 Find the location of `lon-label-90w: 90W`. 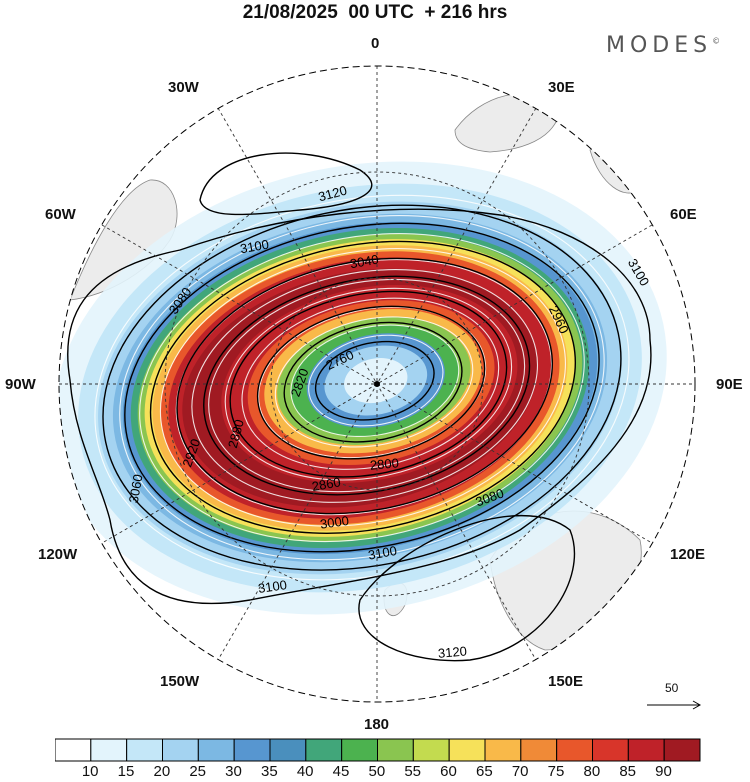

lon-label-90w: 90W is located at coordinates (20, 384).